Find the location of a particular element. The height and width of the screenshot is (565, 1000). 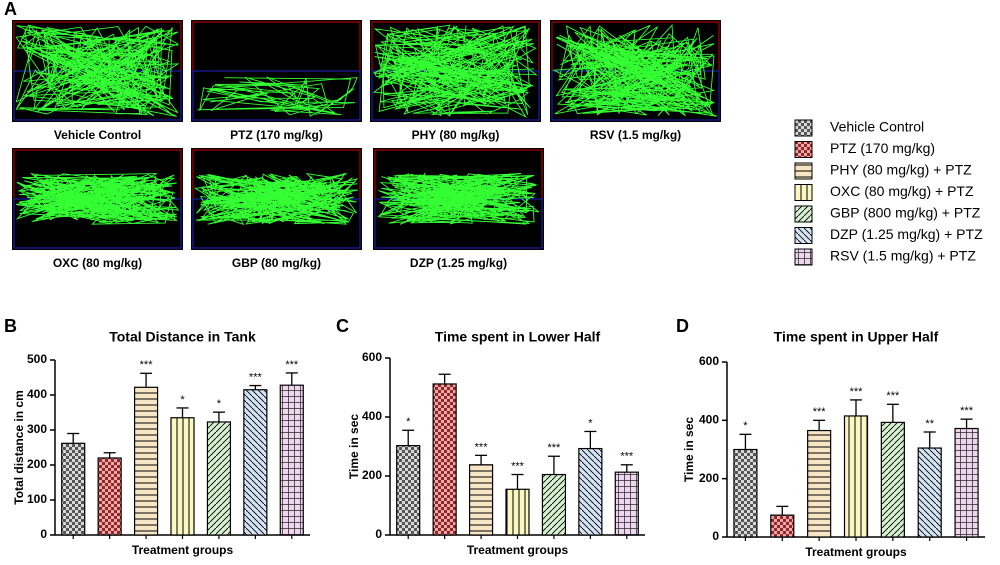

panel-label: D is located at coordinates (682, 326).